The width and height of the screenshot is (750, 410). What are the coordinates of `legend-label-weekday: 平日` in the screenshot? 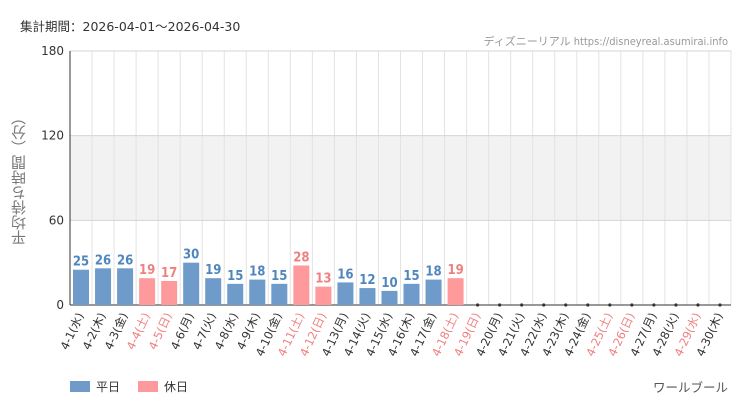 It's located at (108, 387).